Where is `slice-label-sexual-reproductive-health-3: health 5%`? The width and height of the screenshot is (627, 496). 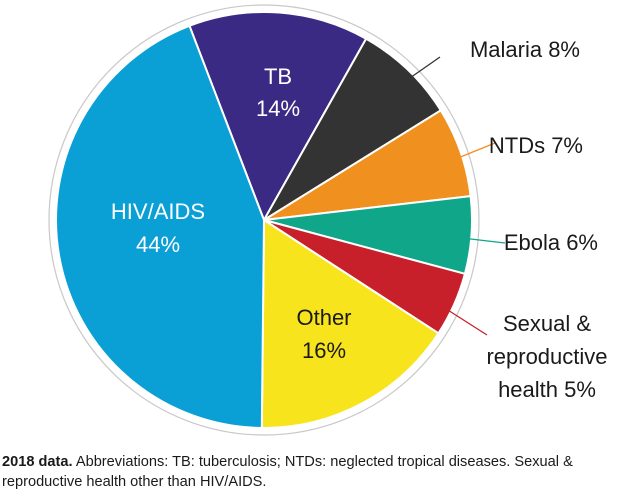 slice-label-sexual-reproductive-health-3: health 5% is located at coordinates (547, 389).